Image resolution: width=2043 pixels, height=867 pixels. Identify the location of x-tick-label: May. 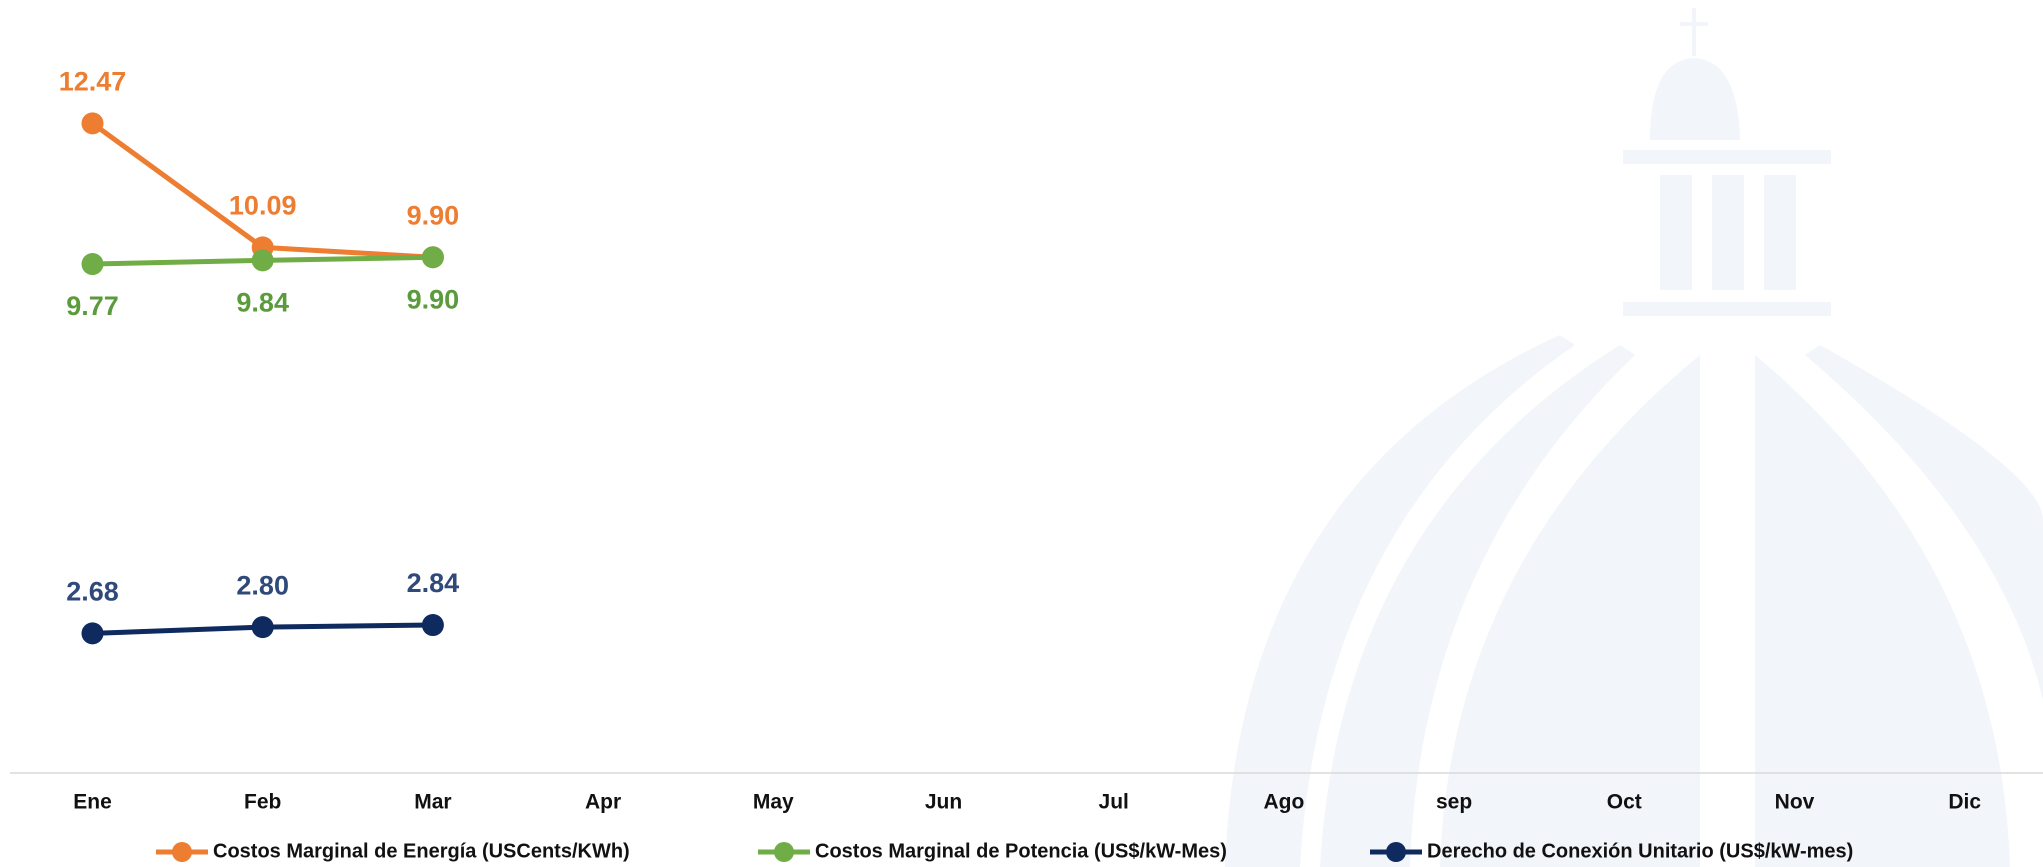
(773, 802).